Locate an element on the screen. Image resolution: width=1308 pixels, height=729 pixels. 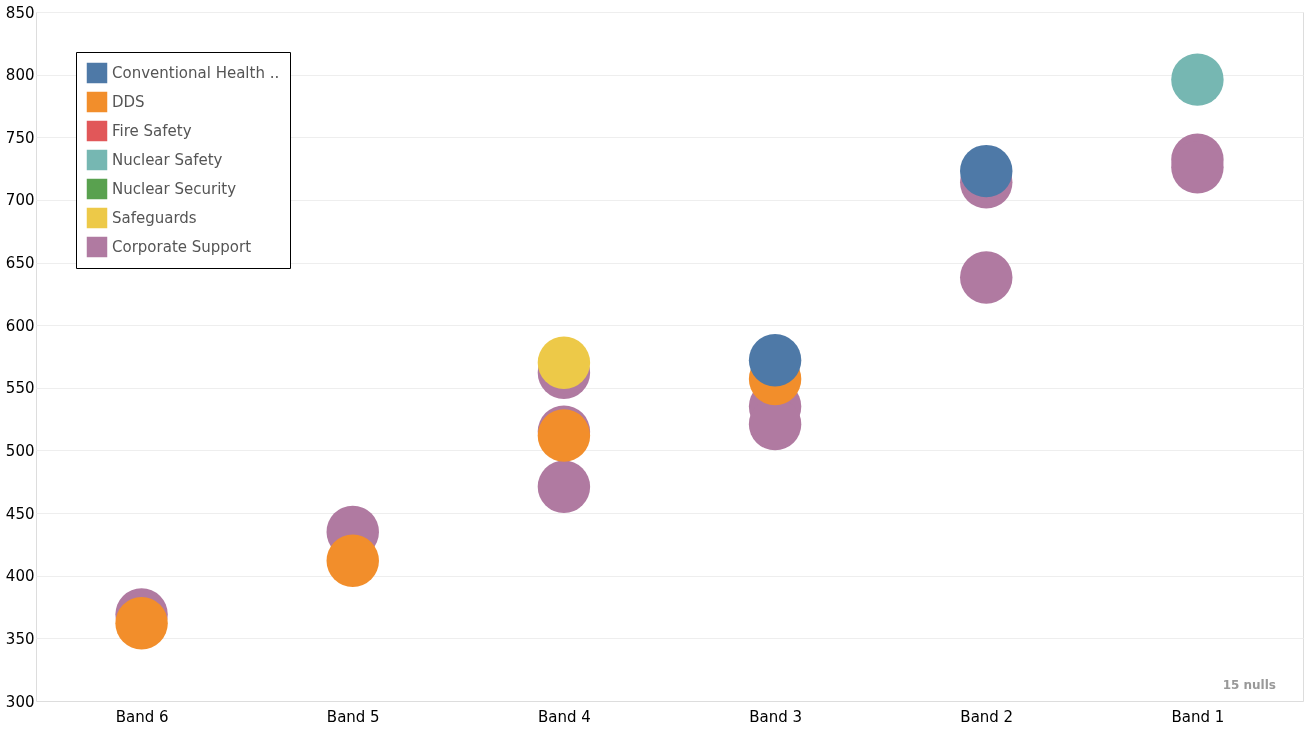
annotation: 15 nulls is located at coordinates (1249, 685).